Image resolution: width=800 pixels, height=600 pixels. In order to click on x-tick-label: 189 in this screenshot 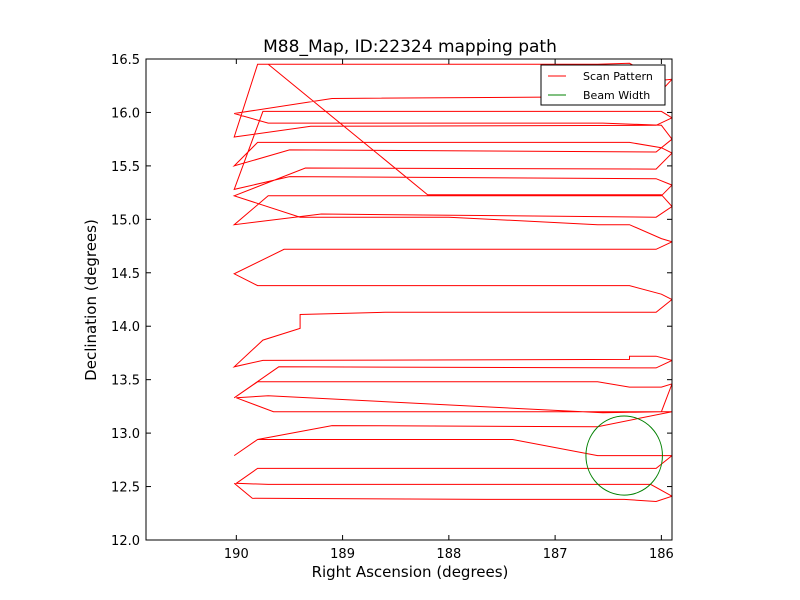, I will do `click(342, 554)`.